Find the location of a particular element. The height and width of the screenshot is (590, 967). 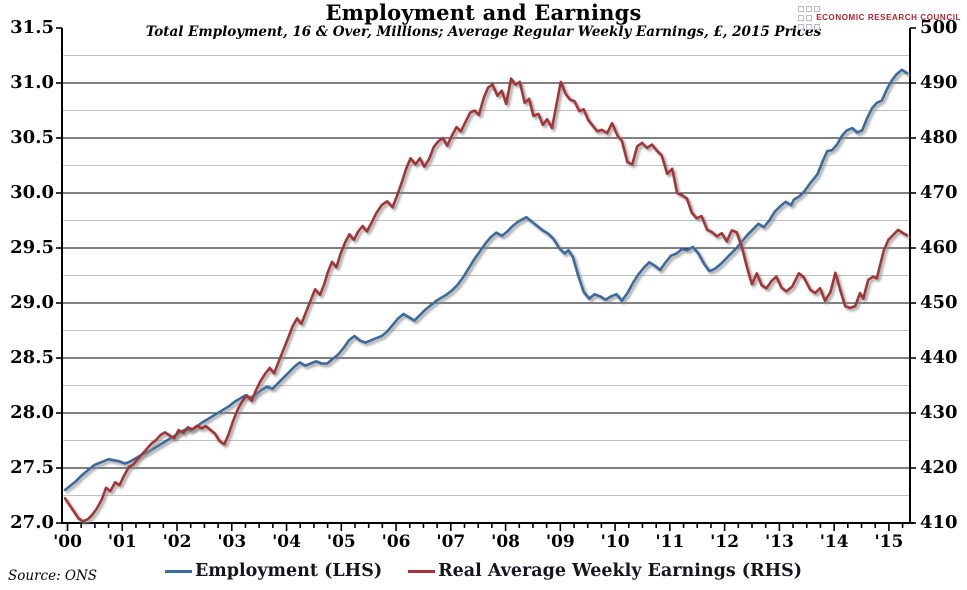

logo-text: ECONOMIC RESEARCH COUNCIL is located at coordinates (888, 17).